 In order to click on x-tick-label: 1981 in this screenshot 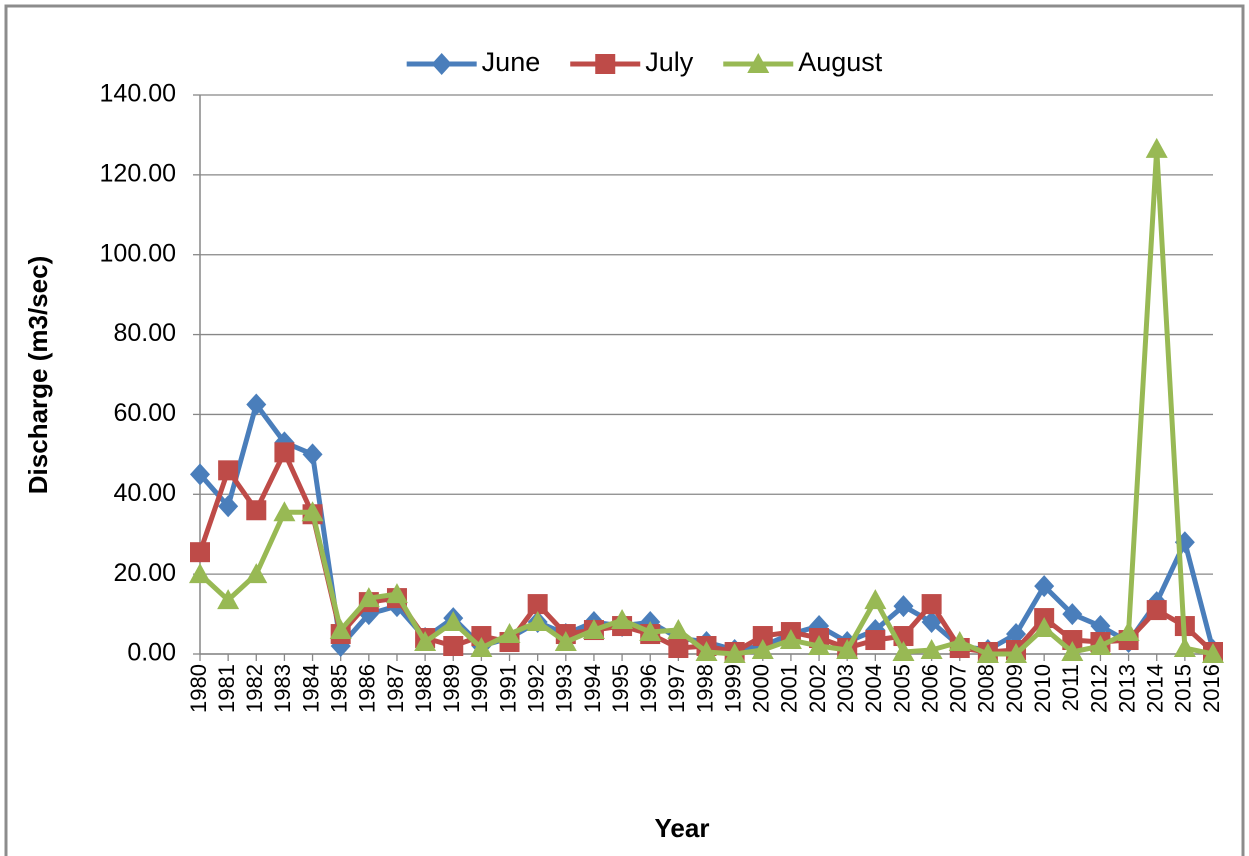, I will do `click(226, 688)`.